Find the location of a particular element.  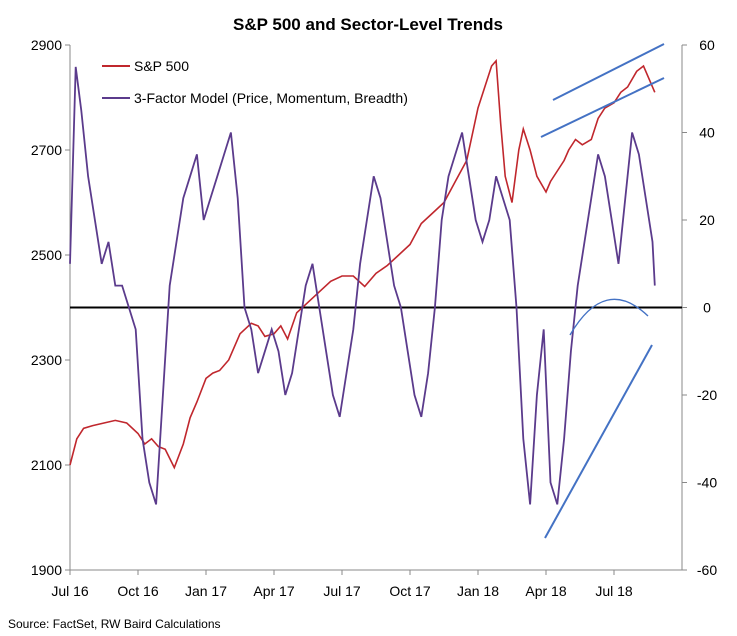

left-axis-ticks: 1900 2100 2300 2500 2700 2900 is located at coordinates (50, 307).